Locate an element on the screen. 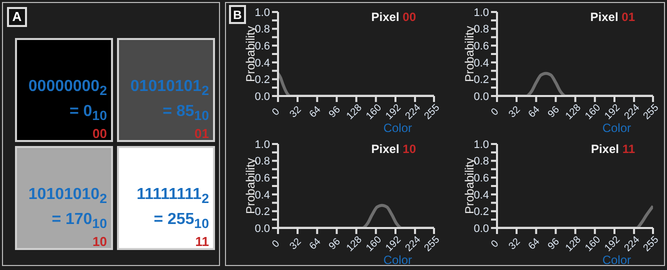 Image resolution: width=667 pixels, height=270 pixels. text: = 0$_{10}$ is located at coordinates (87, 114).